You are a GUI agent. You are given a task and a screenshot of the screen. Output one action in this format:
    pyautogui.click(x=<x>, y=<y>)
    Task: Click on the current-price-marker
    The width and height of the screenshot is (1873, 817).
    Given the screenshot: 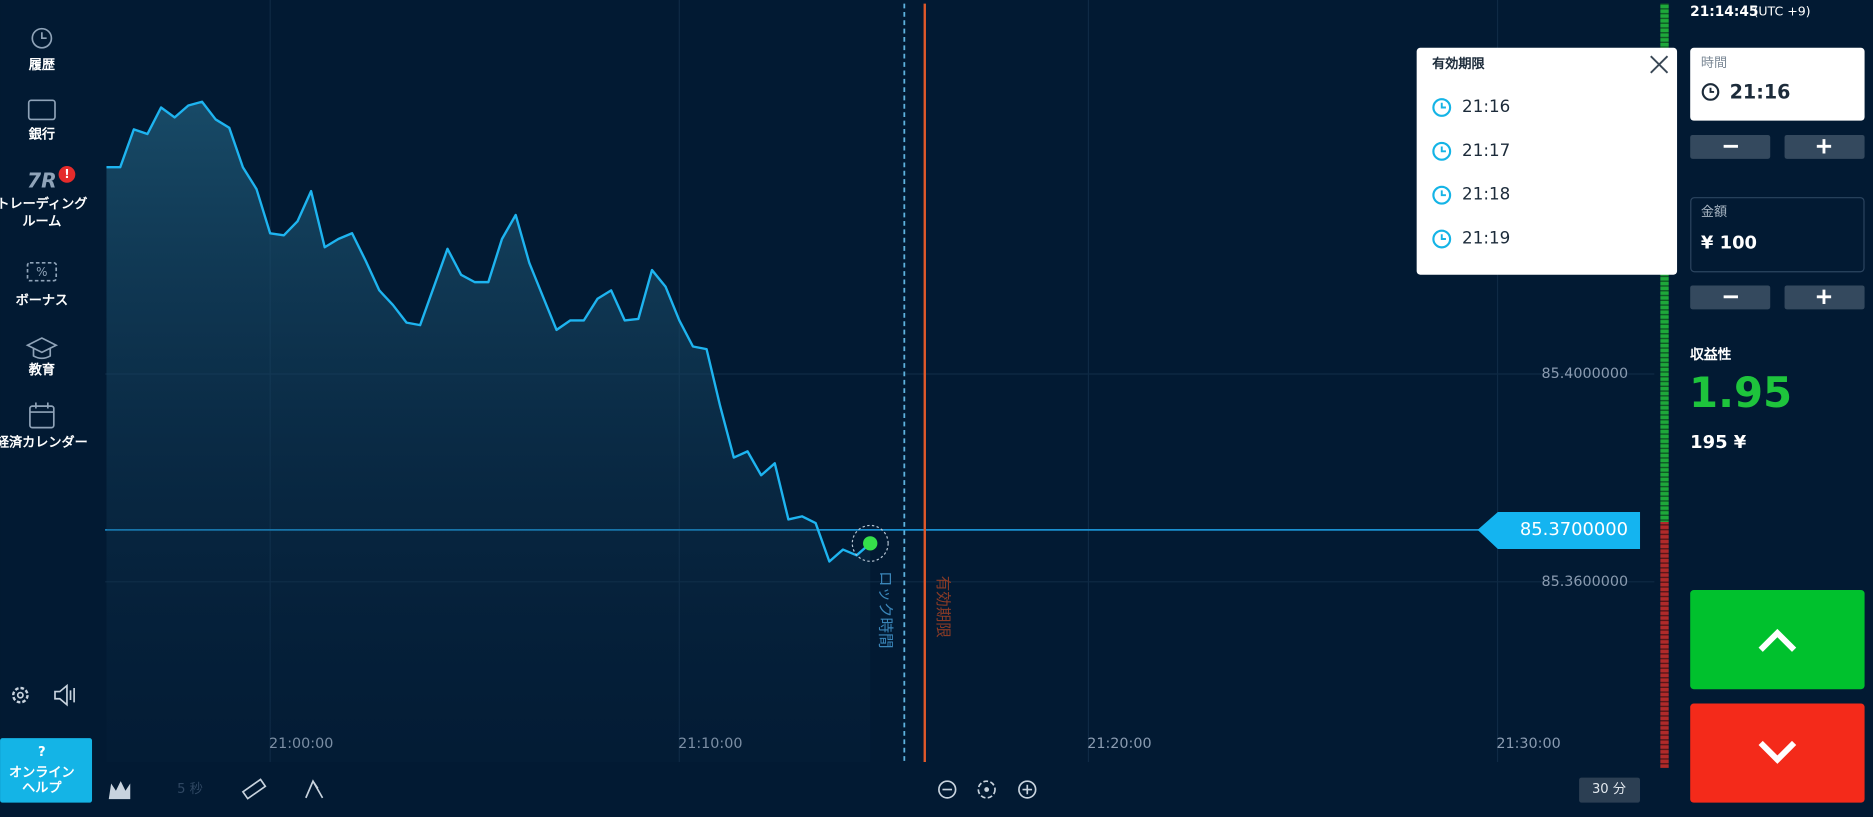 What is the action you would take?
    pyautogui.click(x=1559, y=530)
    